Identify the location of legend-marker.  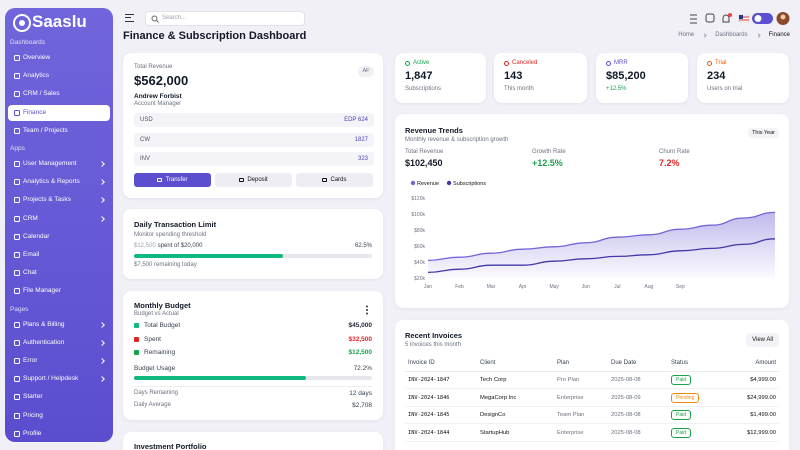
(413, 183).